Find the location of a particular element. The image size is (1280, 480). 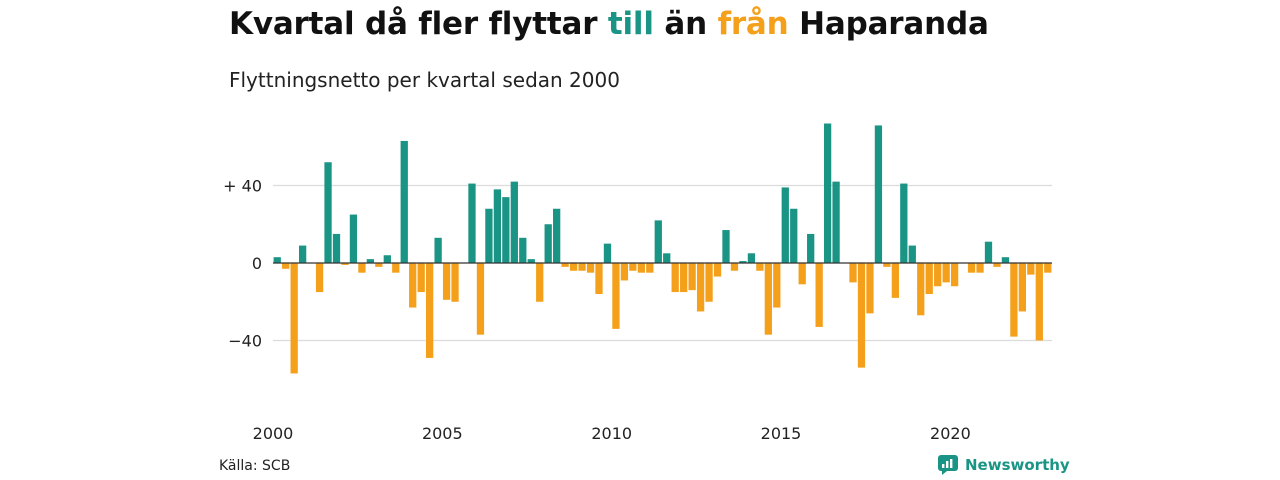

x-tick-label: 2005 is located at coordinates (442, 433).